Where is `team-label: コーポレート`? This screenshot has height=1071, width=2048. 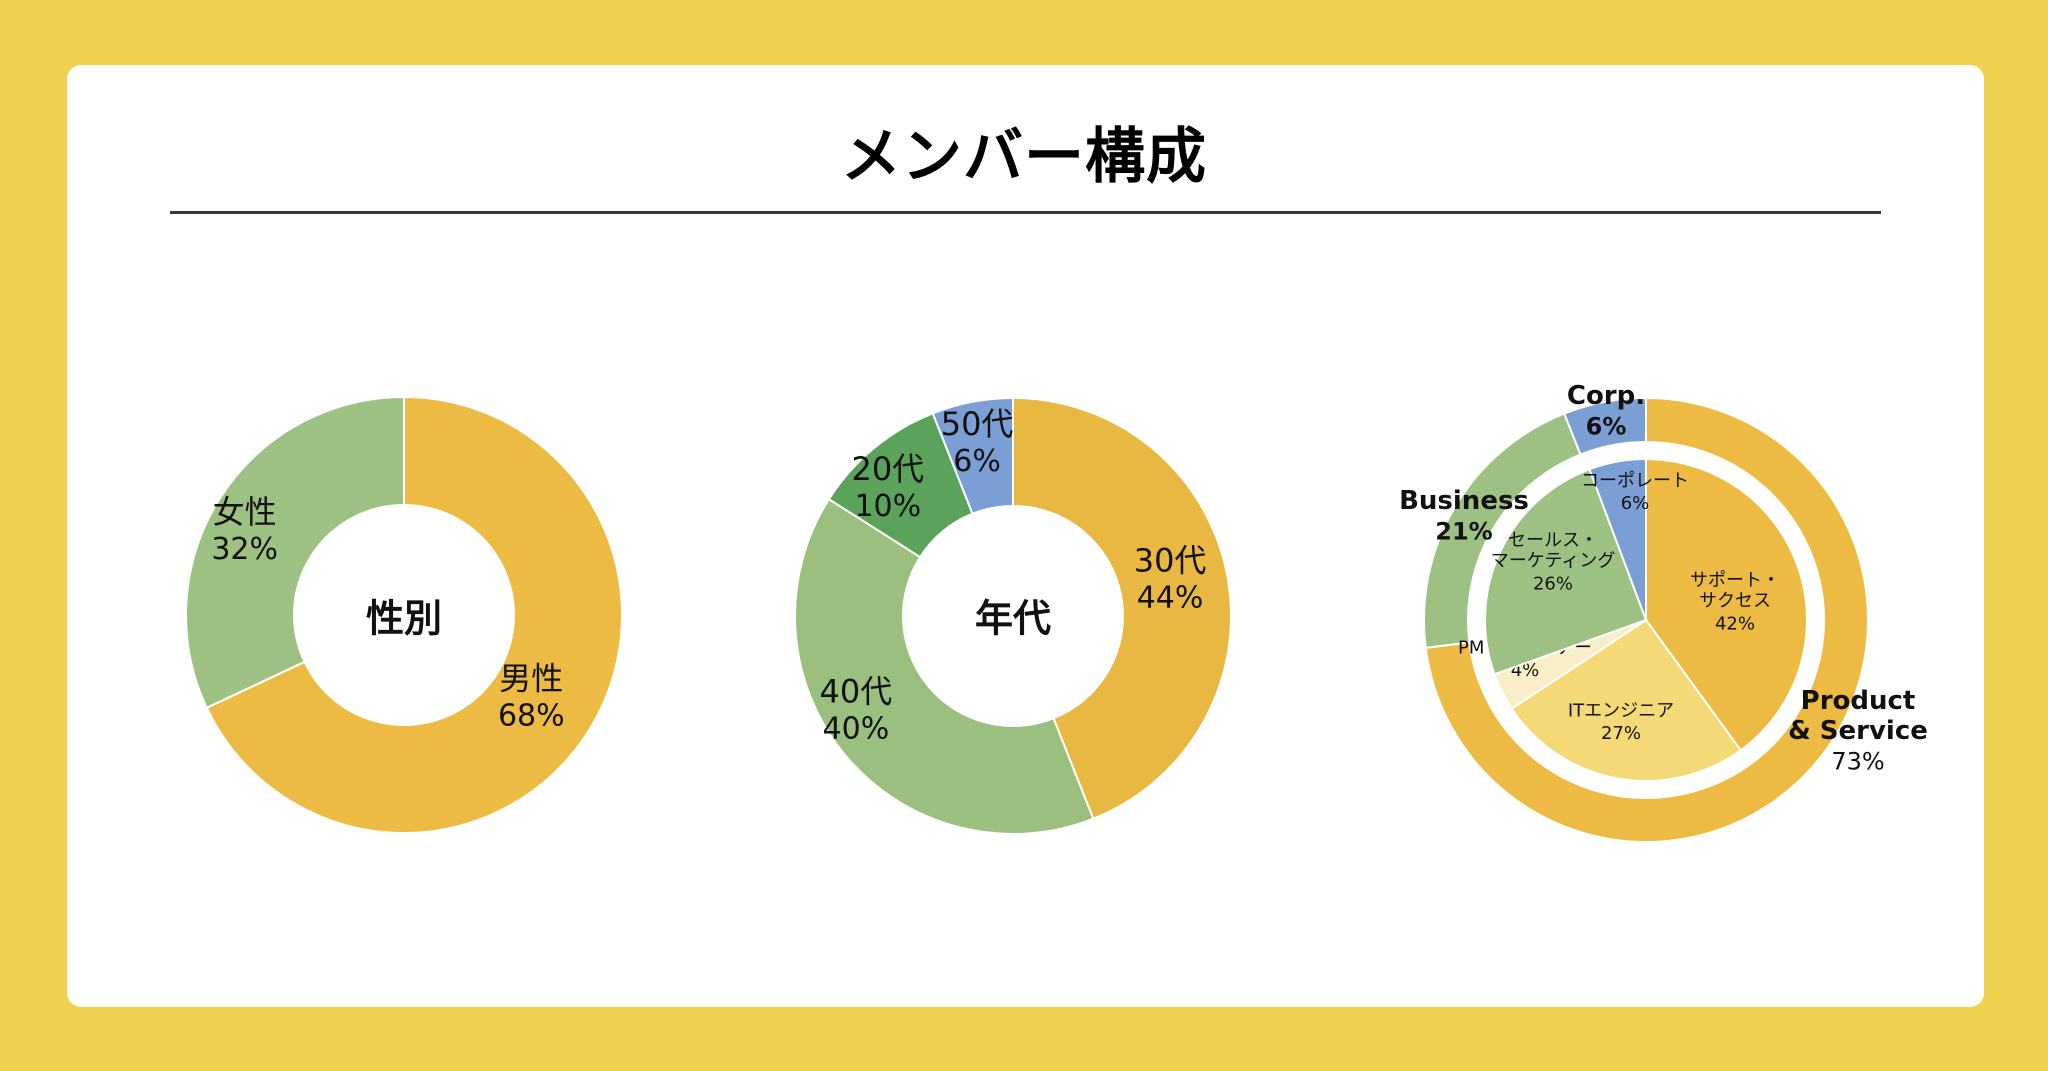
team-label: コーポレート is located at coordinates (1635, 480).